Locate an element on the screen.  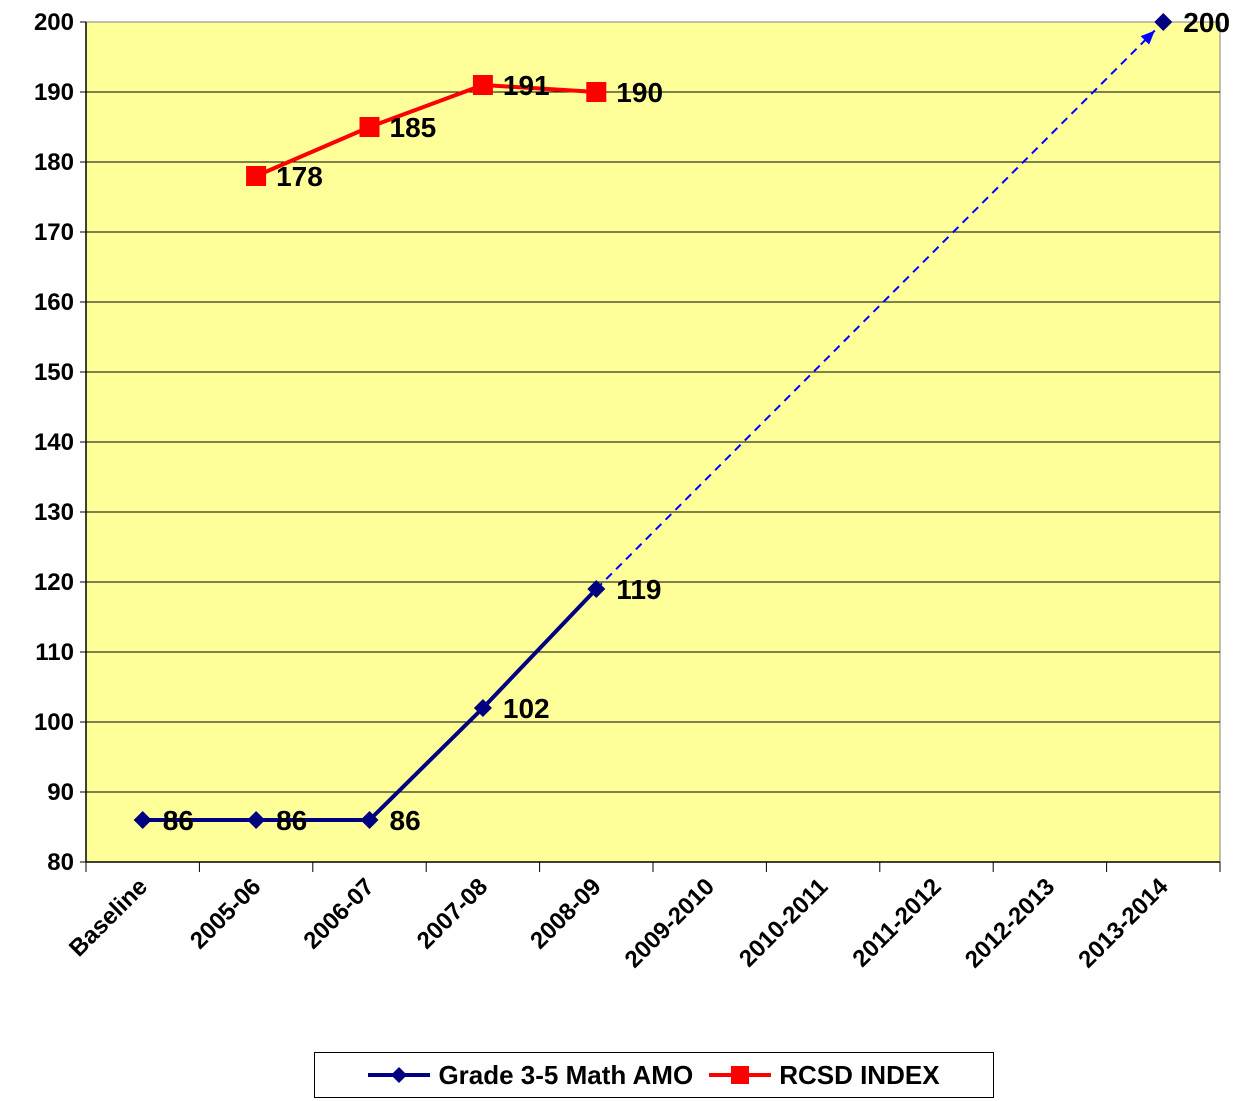
y-tick-label: 80 is located at coordinates (60, 862).